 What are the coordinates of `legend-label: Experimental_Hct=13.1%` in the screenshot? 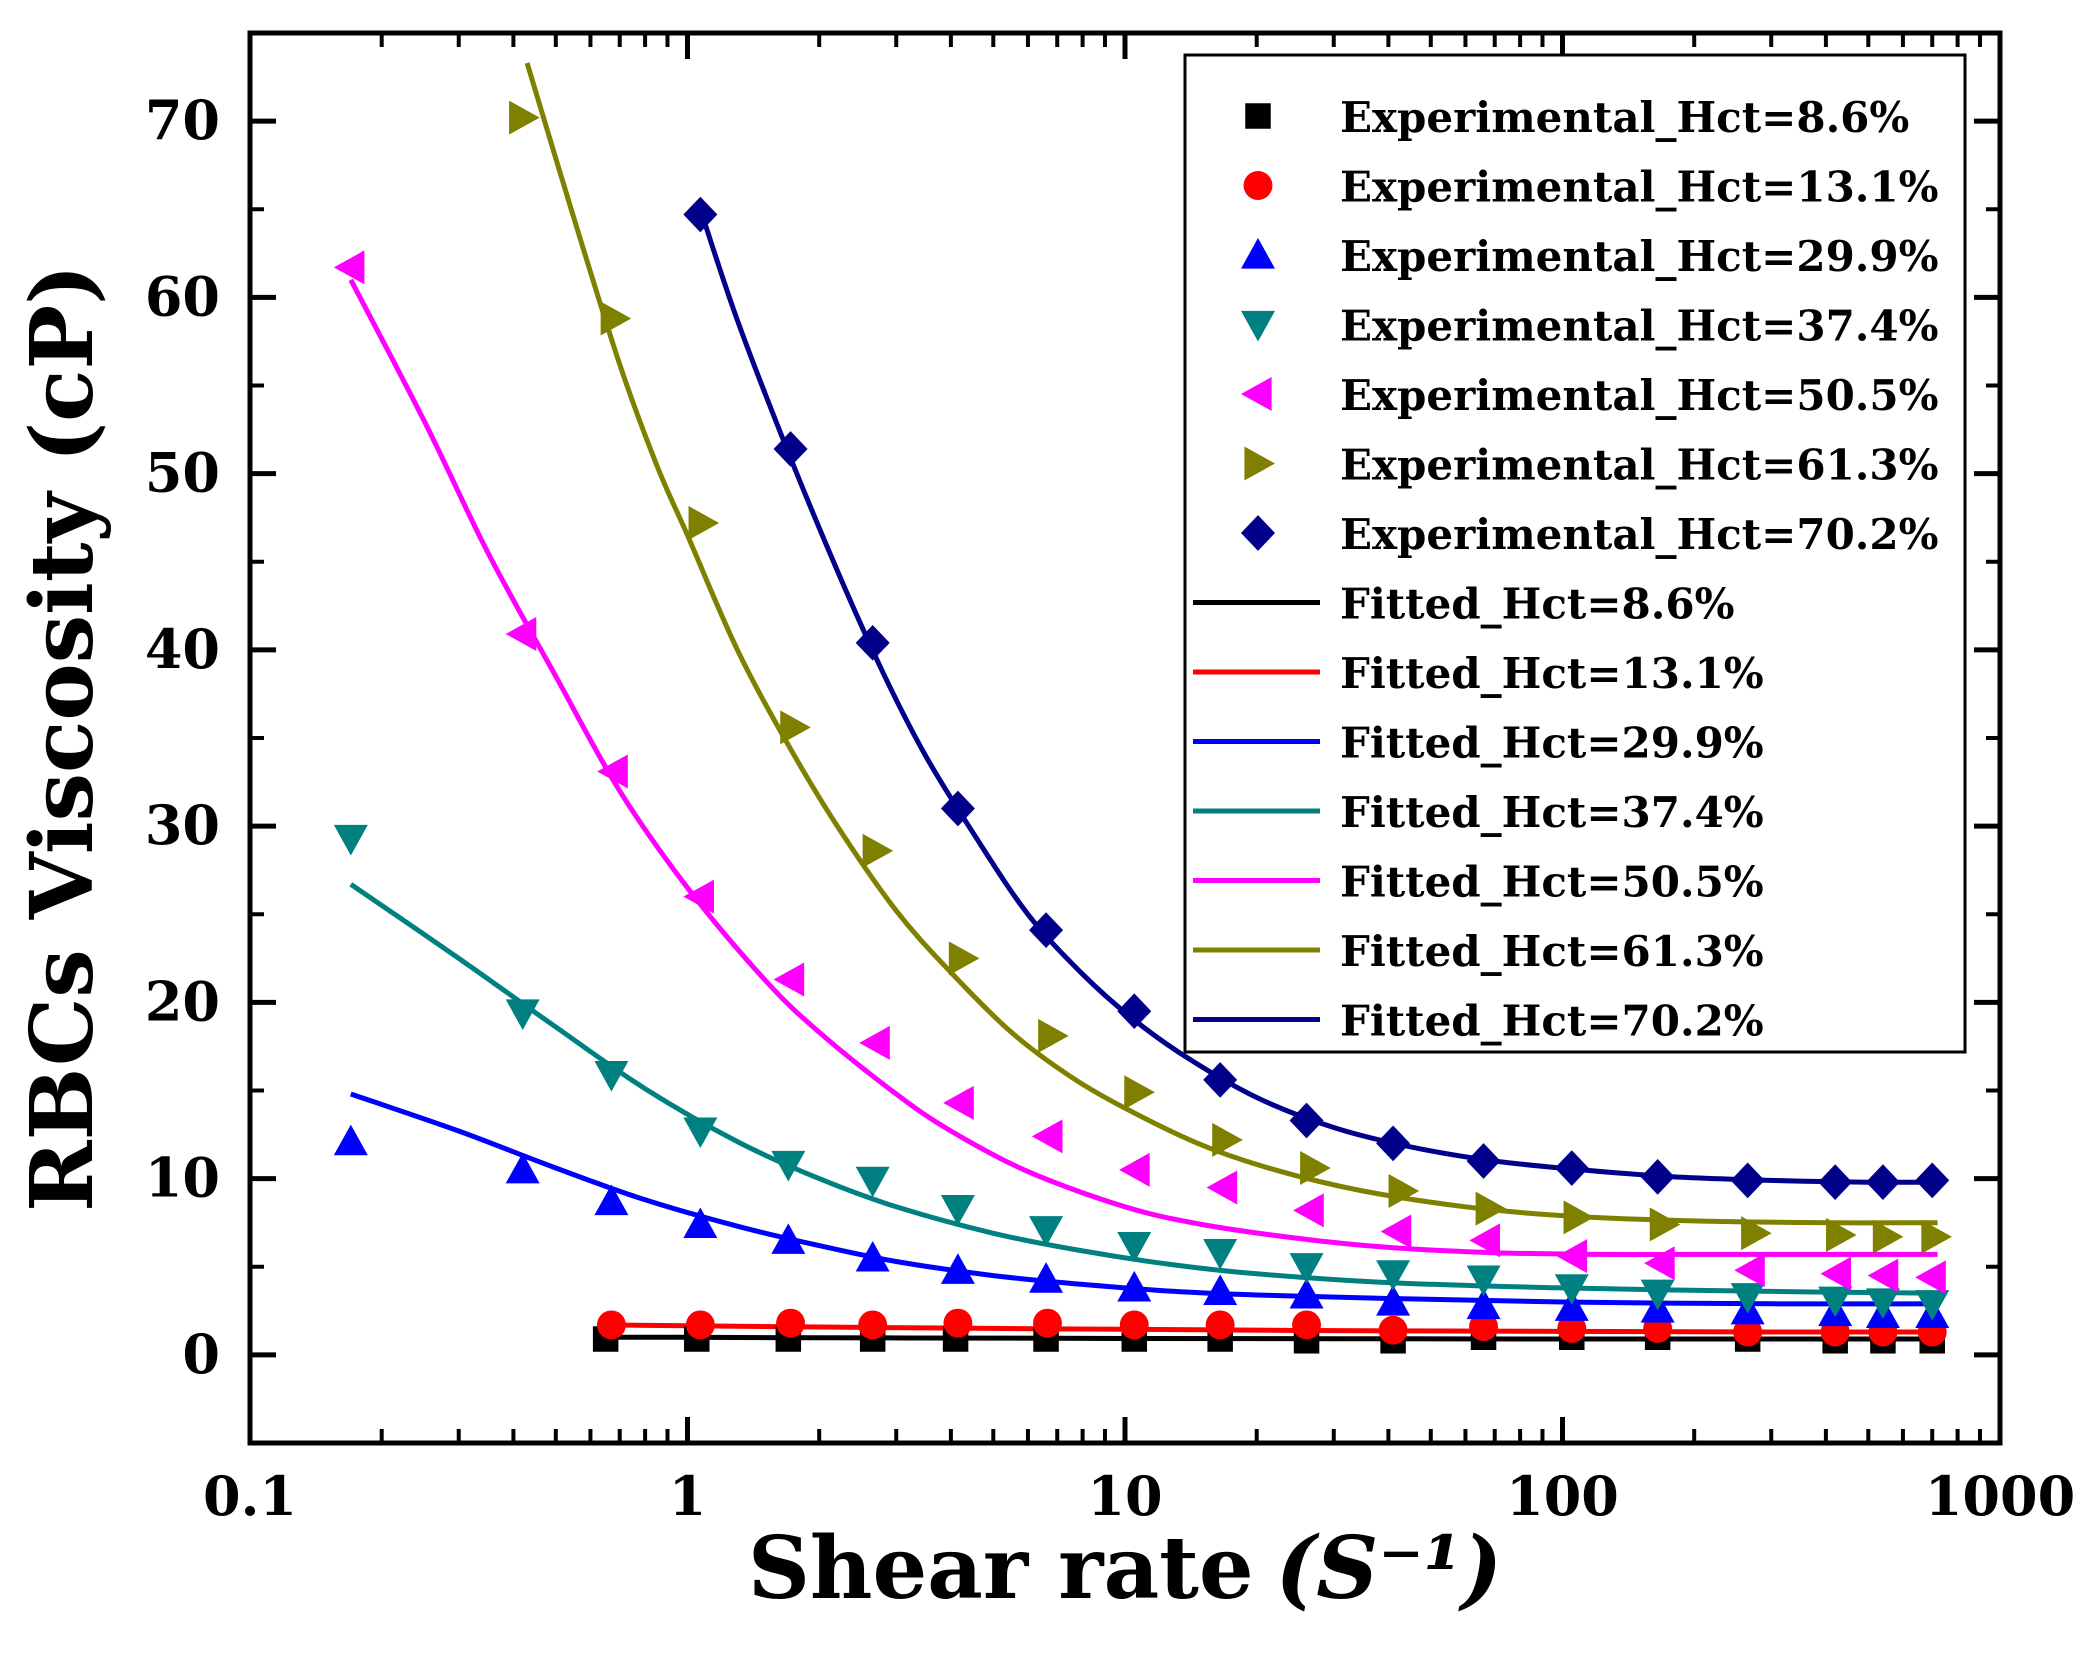 It's located at (1639, 187).